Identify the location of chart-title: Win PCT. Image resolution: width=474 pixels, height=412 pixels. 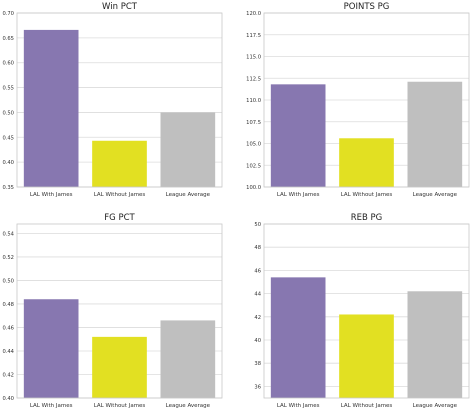
(120, 7).